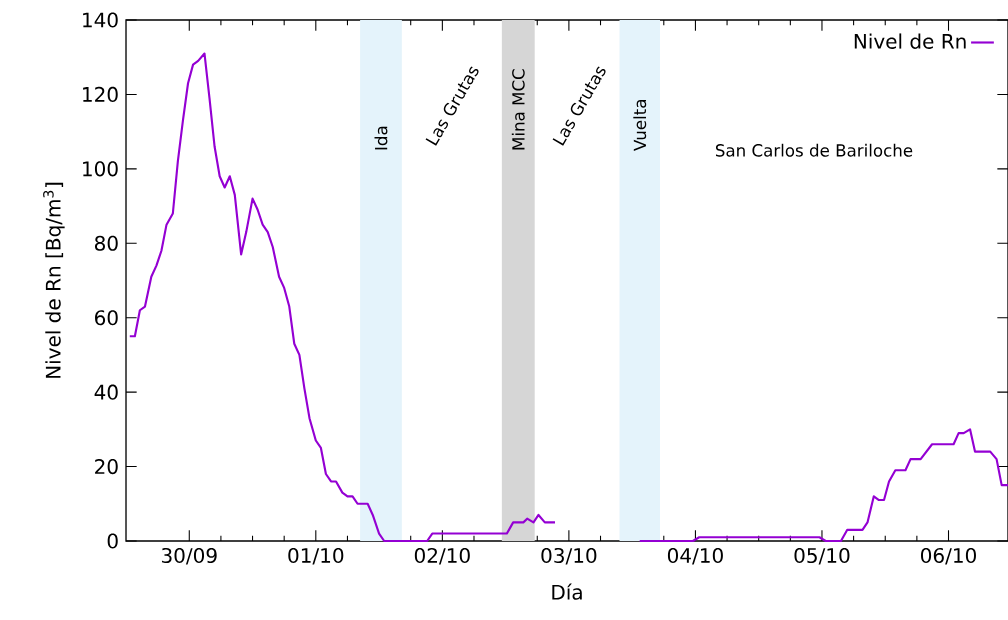 This screenshot has width=1008, height=620. What do you see at coordinates (822, 556) in the screenshot?
I see `x-tick-label: 05/10` at bounding box center [822, 556].